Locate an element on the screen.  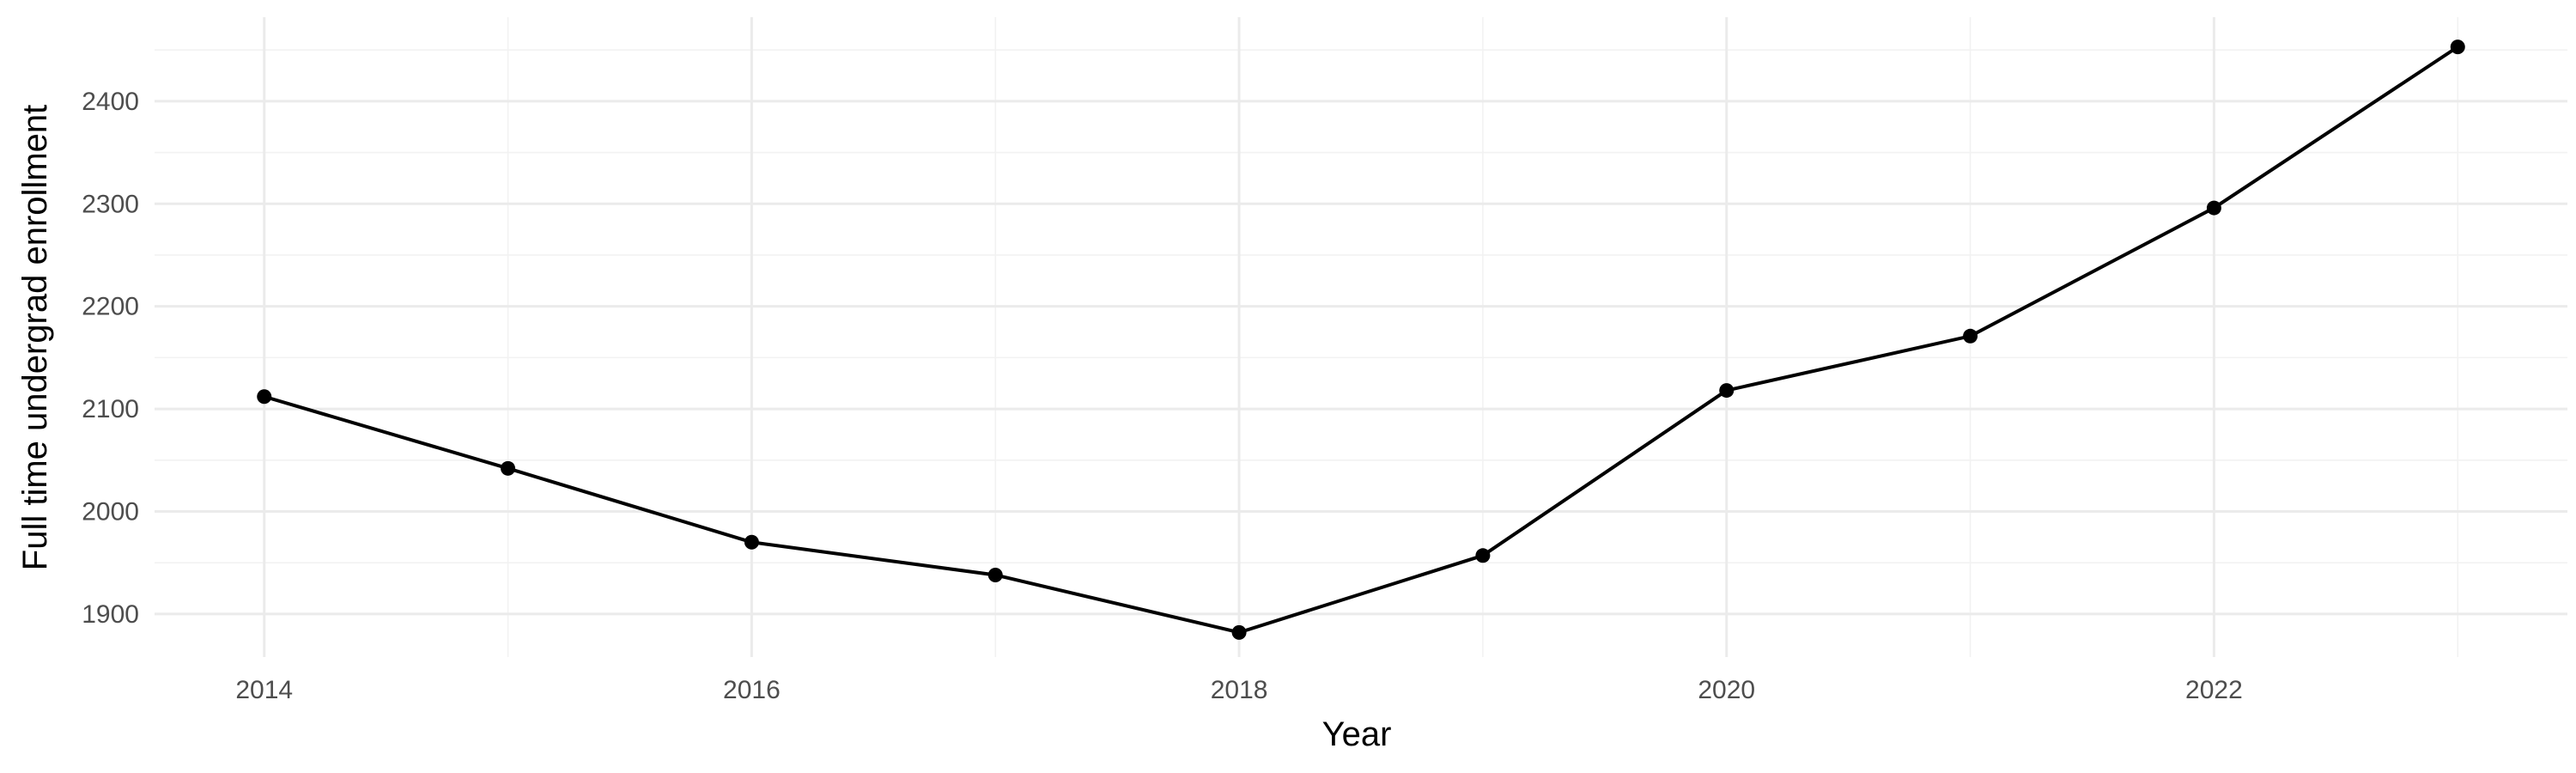
x-tick-label: 2020 is located at coordinates (1726, 690).